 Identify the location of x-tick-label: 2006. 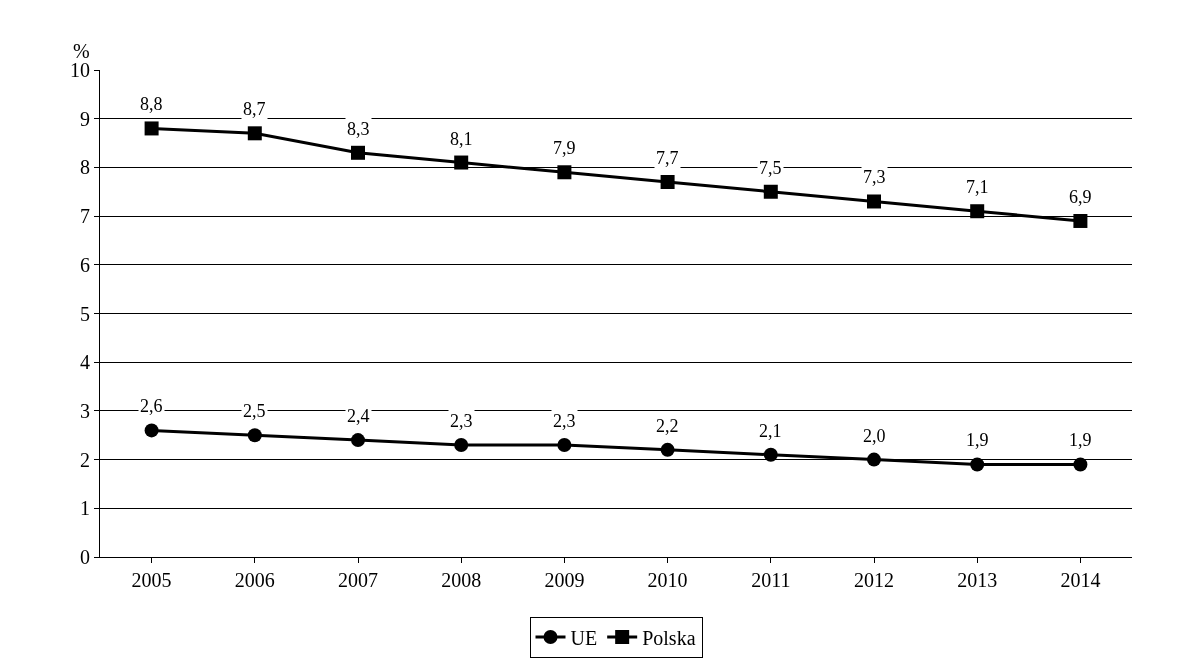
(254, 580).